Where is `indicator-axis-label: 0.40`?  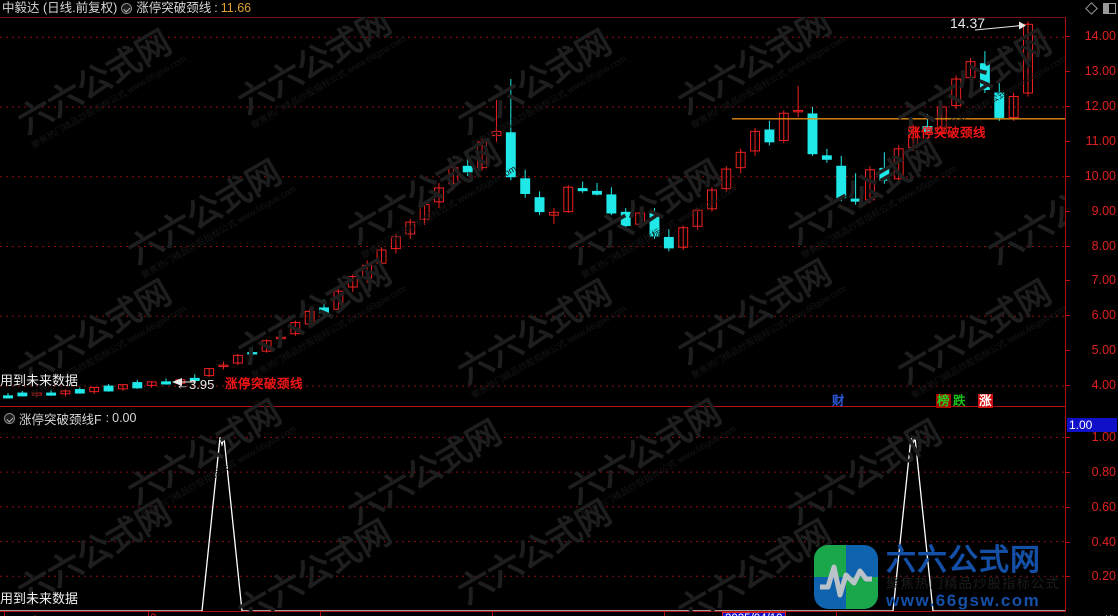
indicator-axis-label: 0.40 is located at coordinates (1103, 541).